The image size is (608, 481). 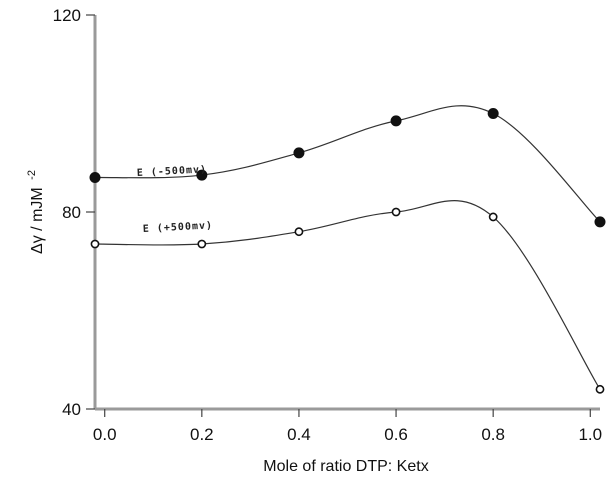 What do you see at coordinates (172, 171) in the screenshot?
I see `series-label-1: E (-500mv)` at bounding box center [172, 171].